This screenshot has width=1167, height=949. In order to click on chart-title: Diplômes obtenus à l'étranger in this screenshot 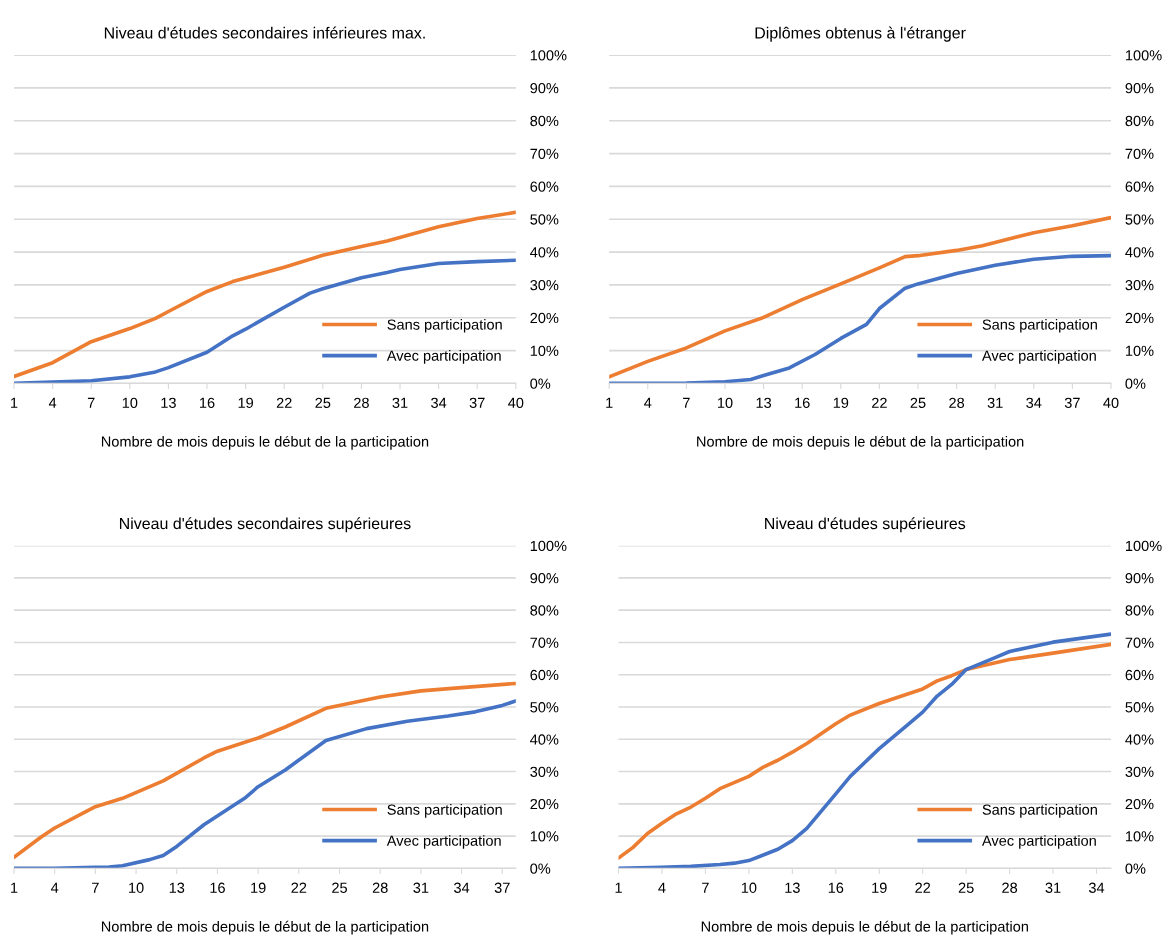, I will do `click(860, 34)`.